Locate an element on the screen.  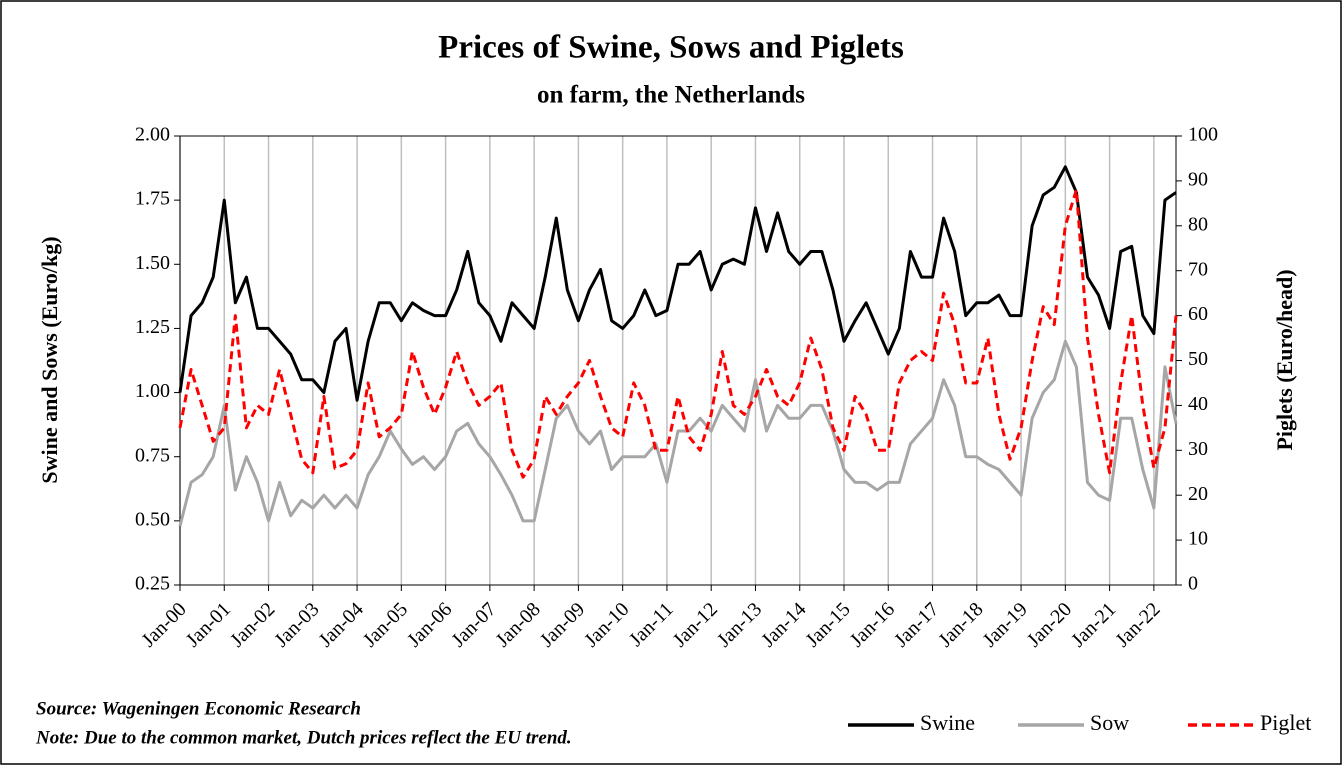
y-tick-label: 1.75 is located at coordinates (152, 199).